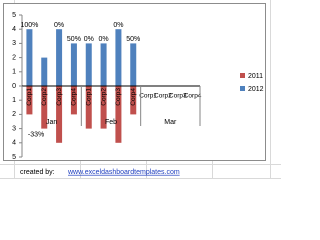  I want to click on legend-label: 2011, so click(255, 76).